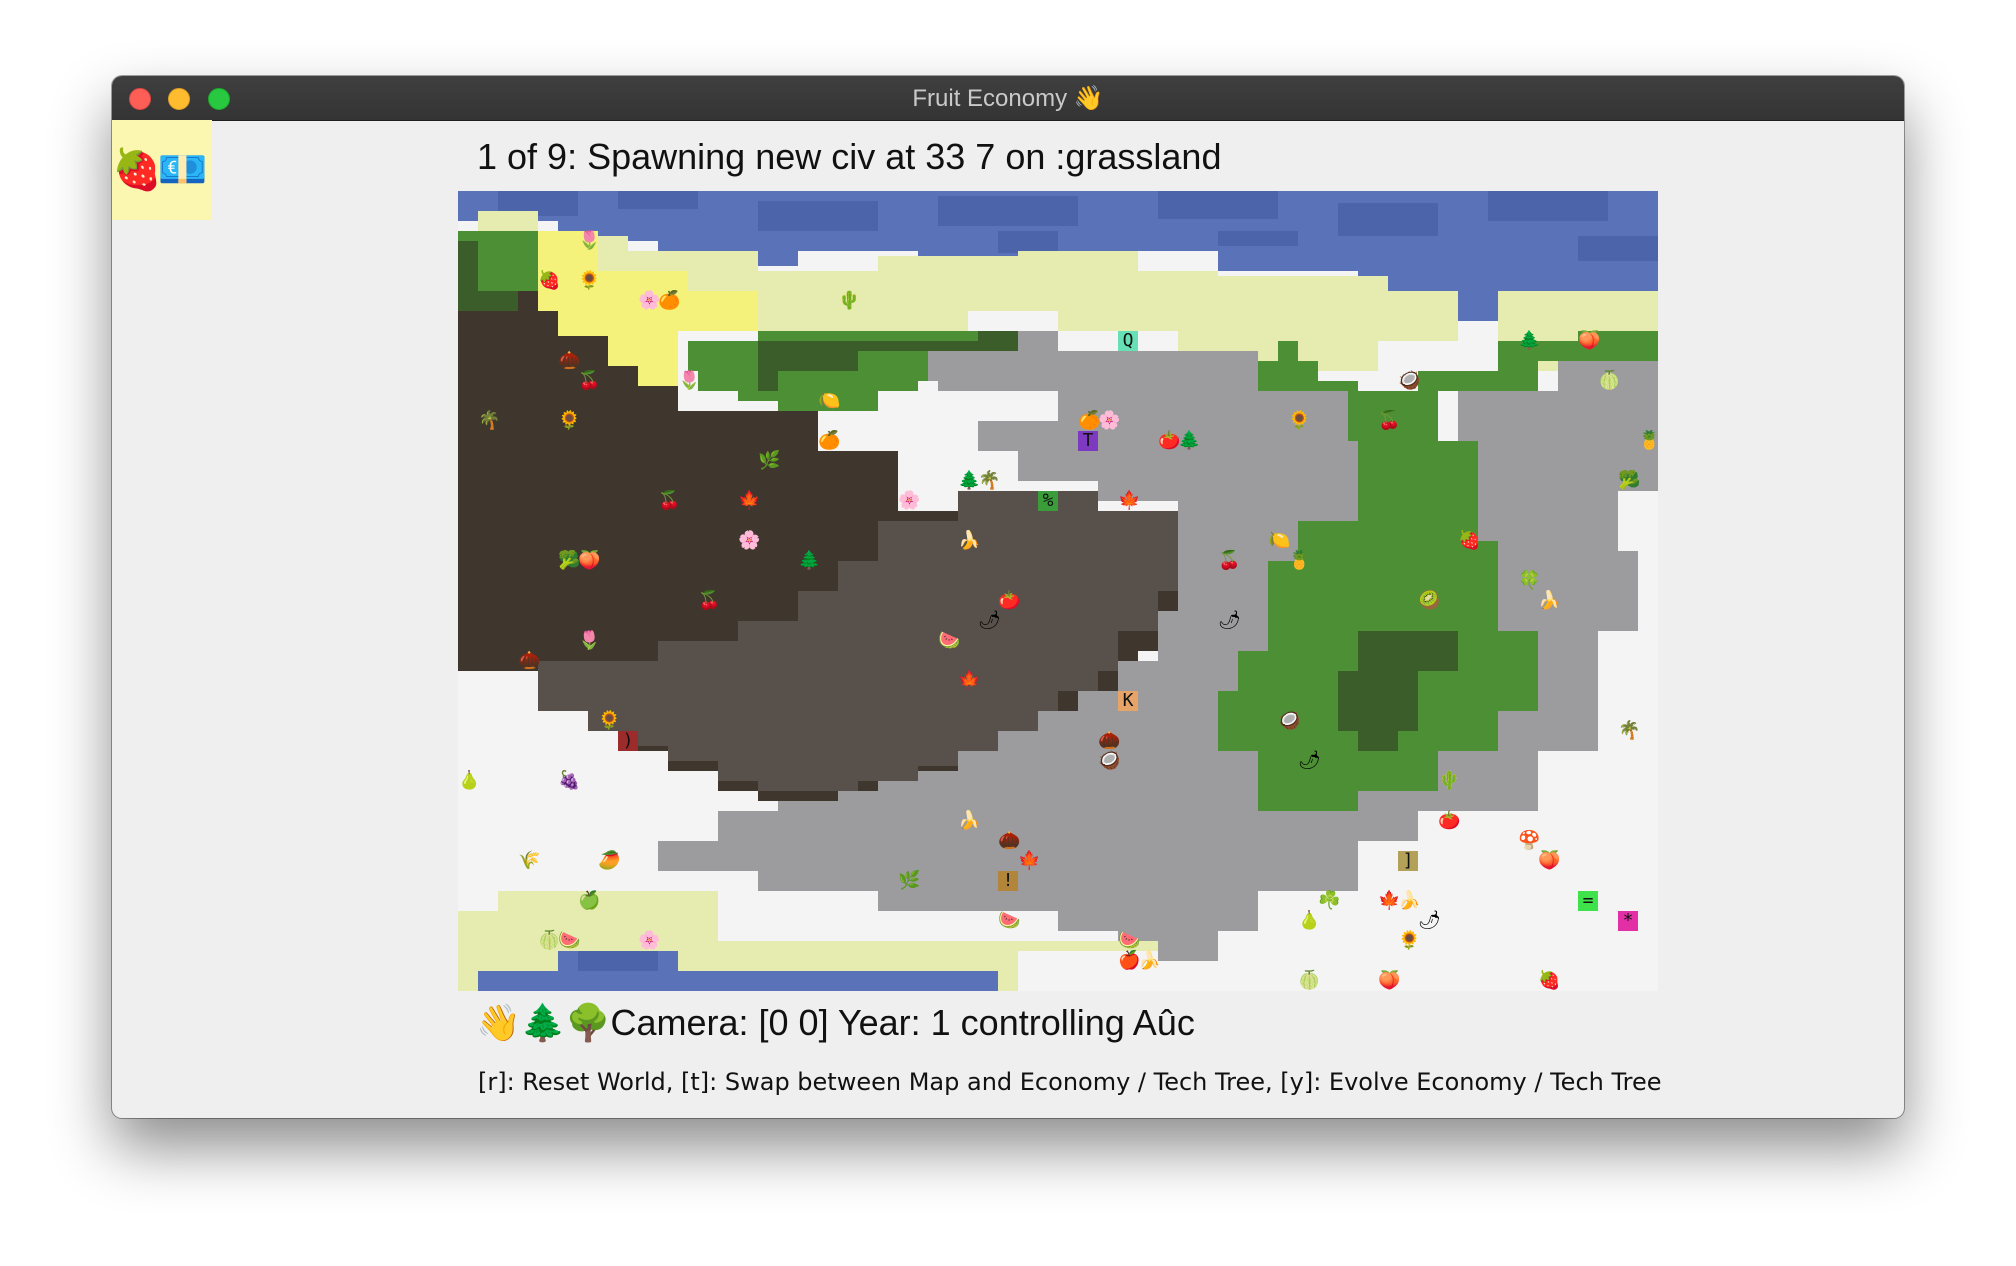  What do you see at coordinates (1128, 341) in the screenshot?
I see `civ-marker: Q` at bounding box center [1128, 341].